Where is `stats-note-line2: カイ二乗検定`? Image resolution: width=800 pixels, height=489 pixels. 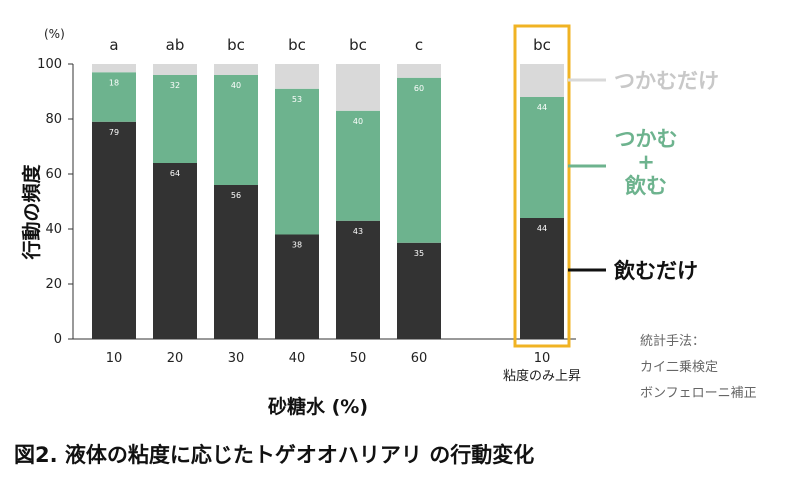 stats-note-line2: カイ二乗検定 is located at coordinates (679, 367).